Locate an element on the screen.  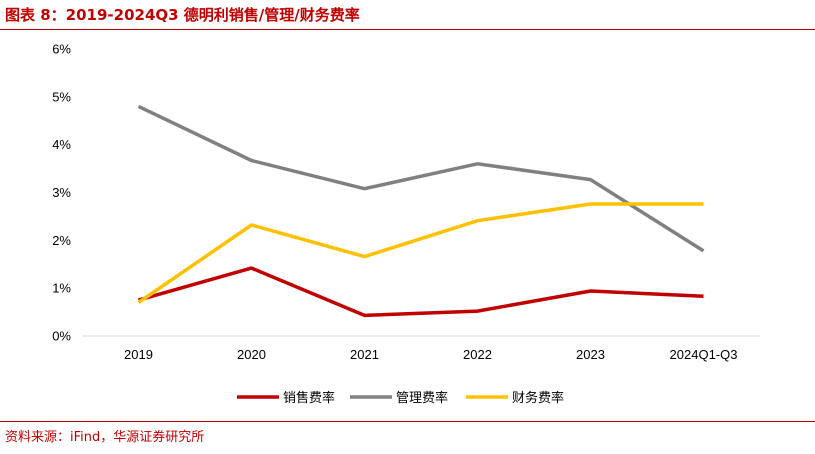
legend: 销售费率 管理费率 财务费率 is located at coordinates (400, 398).